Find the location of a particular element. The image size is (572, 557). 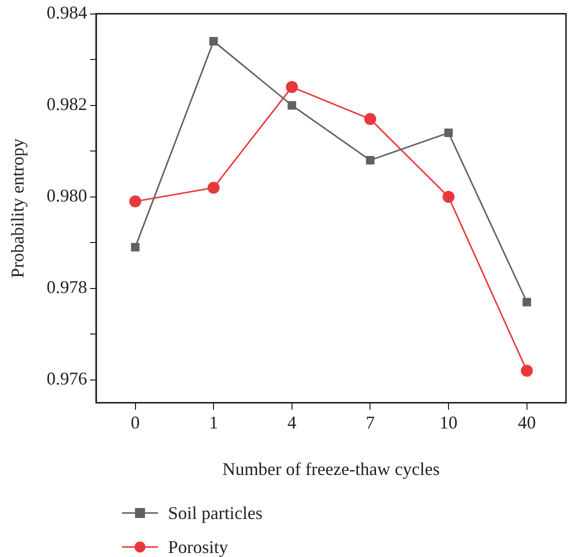

legend-label: Porosity is located at coordinates (198, 546).